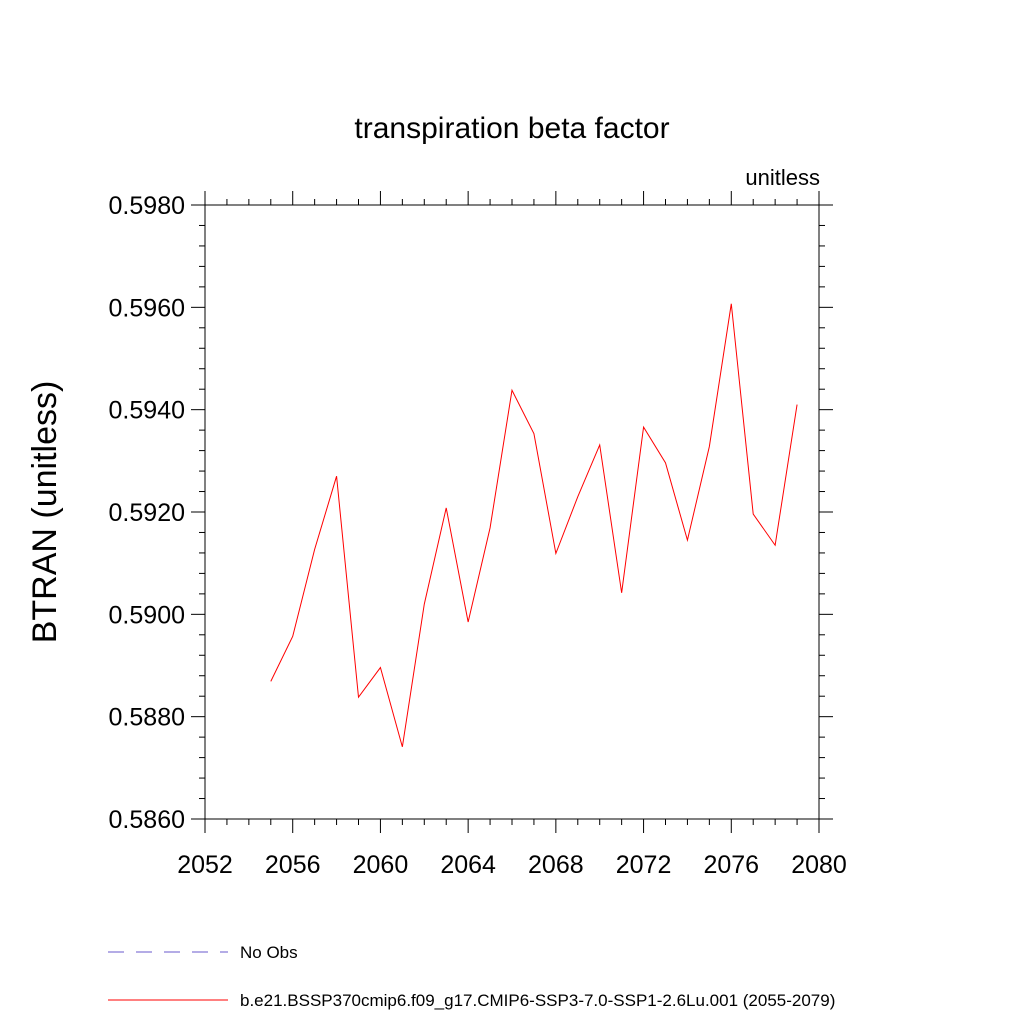  I want to click on y-tick-label: 0.5920, so click(147, 513).